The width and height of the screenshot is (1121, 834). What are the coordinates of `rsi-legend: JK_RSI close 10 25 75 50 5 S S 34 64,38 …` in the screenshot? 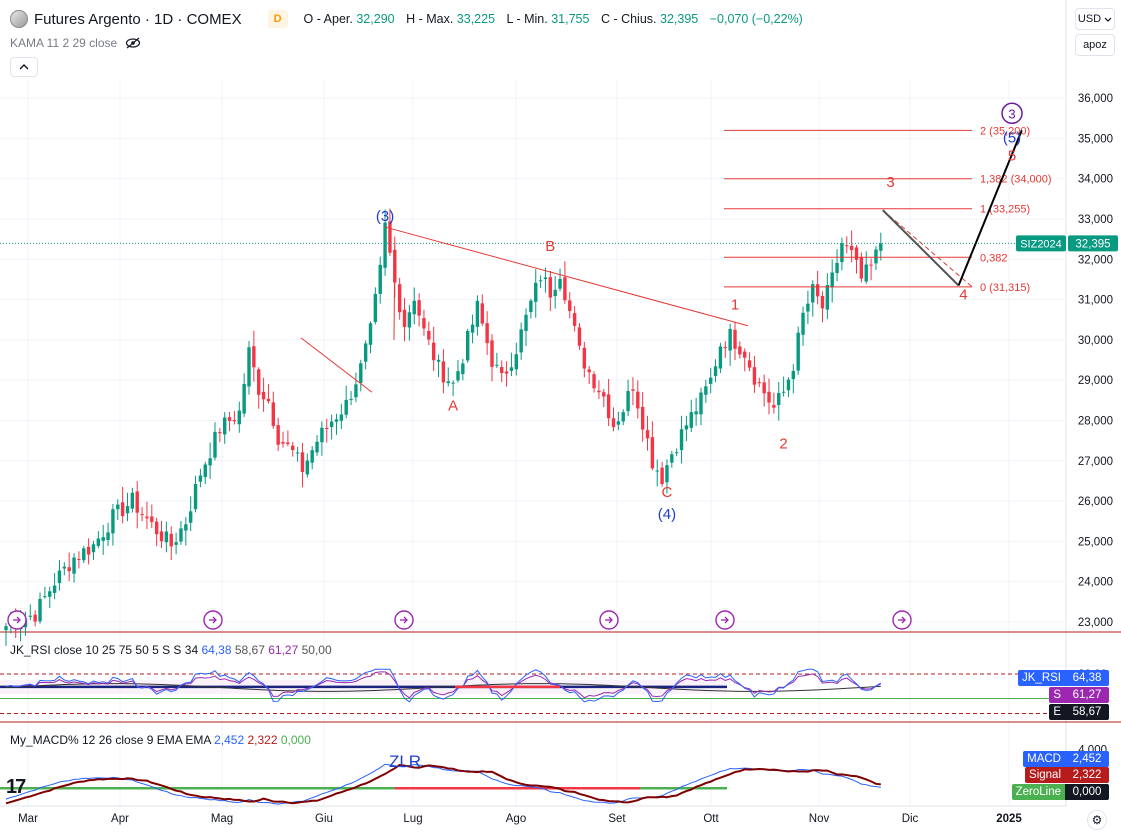 It's located at (171, 650).